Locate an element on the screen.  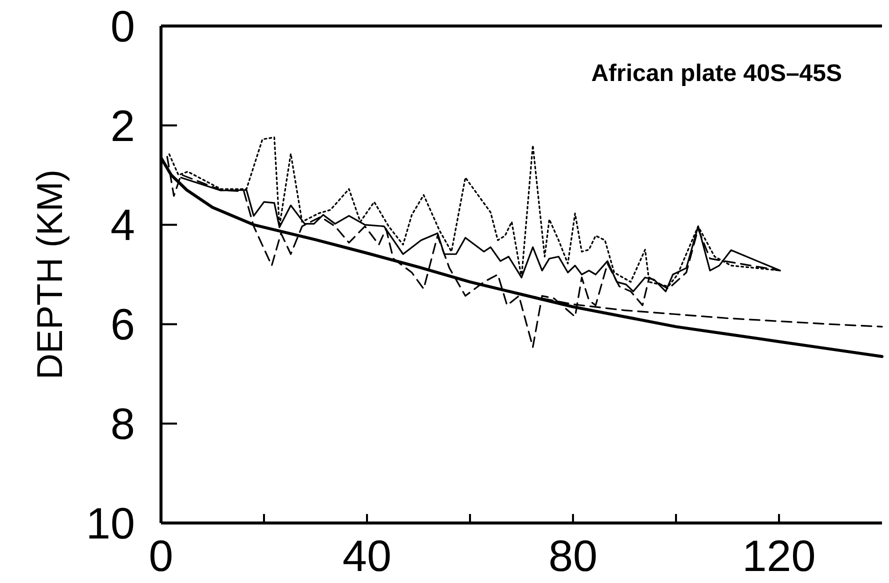
y-tick-label: 2 is located at coordinates (122, 126).